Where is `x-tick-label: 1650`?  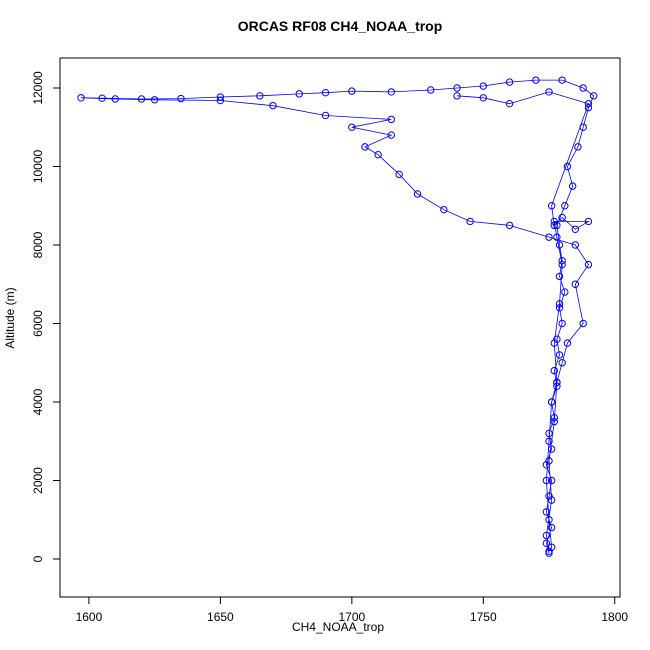
x-tick-label: 1650 is located at coordinates (220, 617).